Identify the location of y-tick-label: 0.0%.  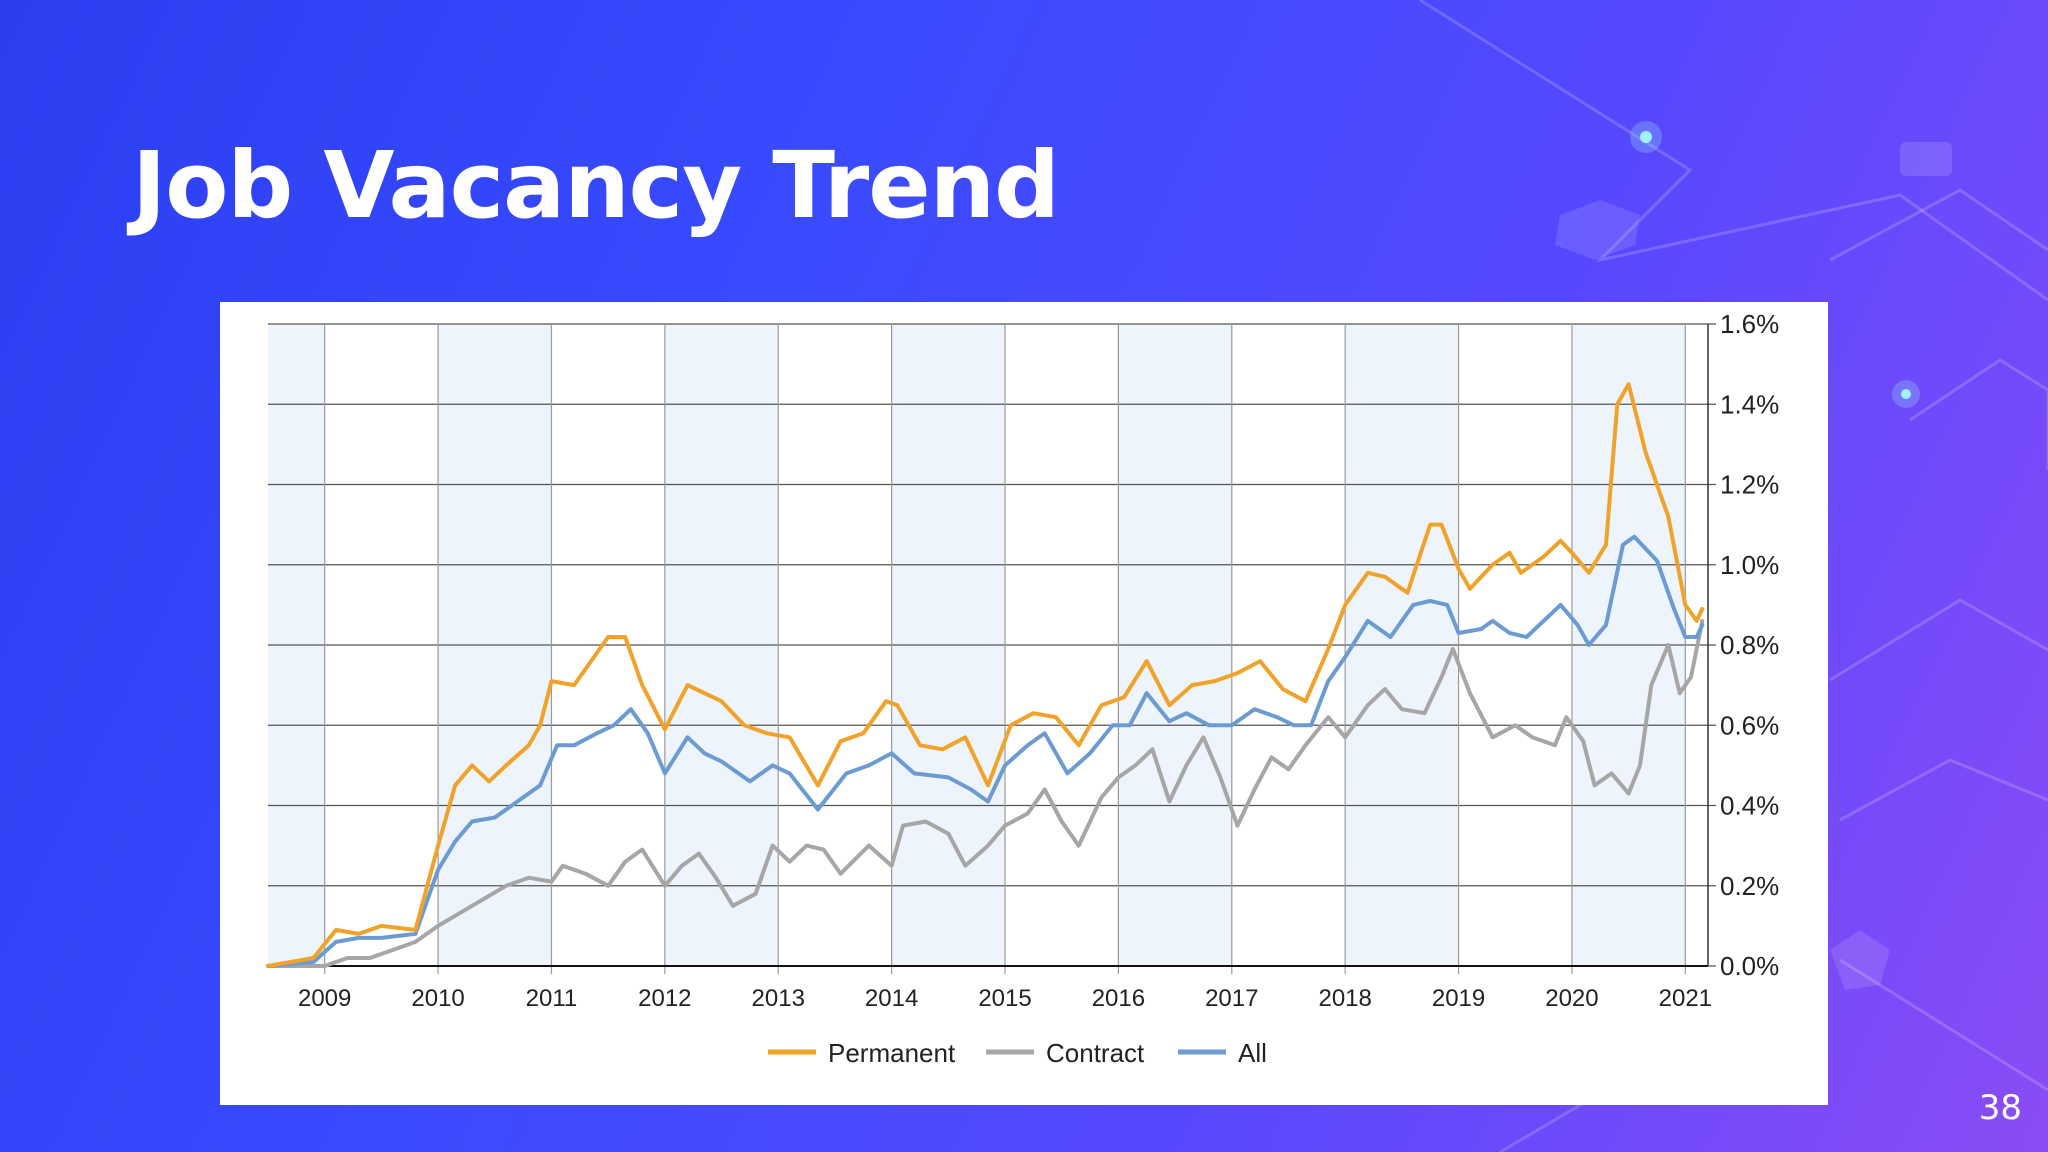
(1749, 966).